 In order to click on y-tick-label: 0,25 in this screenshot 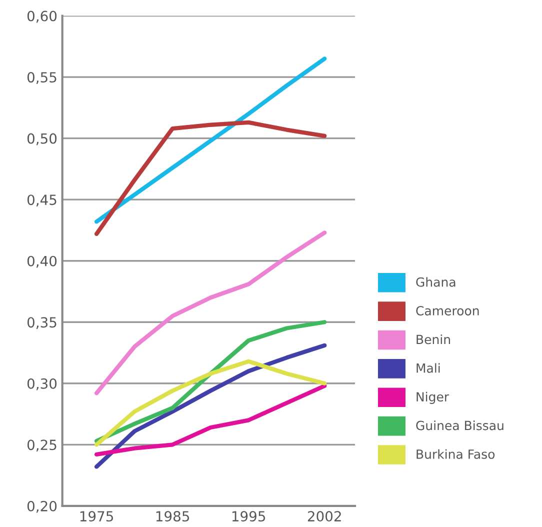, I will do `click(41, 446)`.